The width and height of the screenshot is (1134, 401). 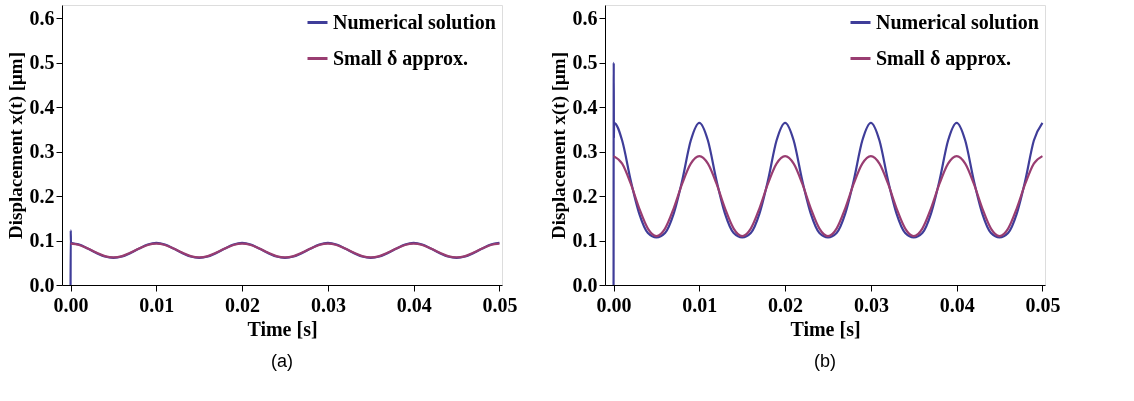 I want to click on text: (a), so click(x=282, y=361).